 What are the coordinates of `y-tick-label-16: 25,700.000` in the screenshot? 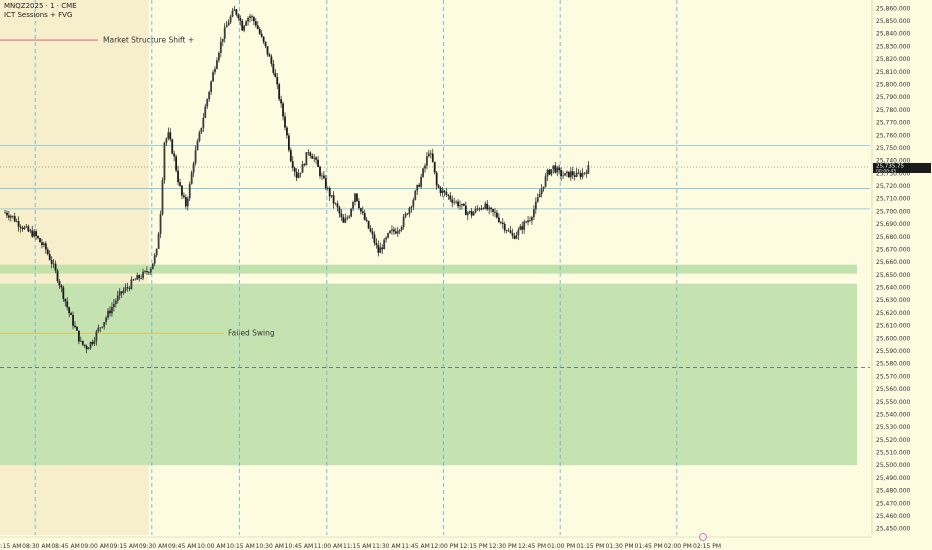 It's located at (893, 211).